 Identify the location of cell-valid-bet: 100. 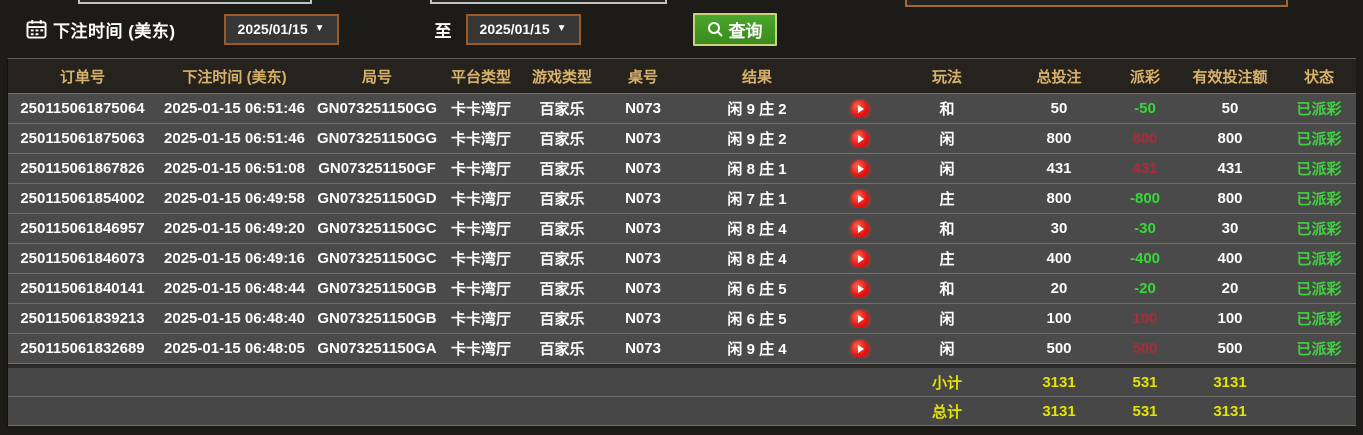
(1230, 318).